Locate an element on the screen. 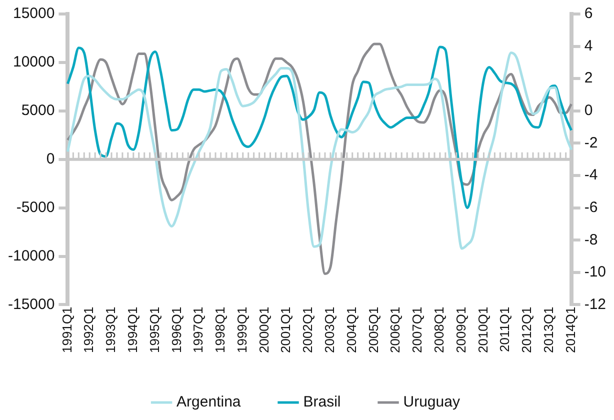  y2-tick-label: -10 is located at coordinates (595, 272).